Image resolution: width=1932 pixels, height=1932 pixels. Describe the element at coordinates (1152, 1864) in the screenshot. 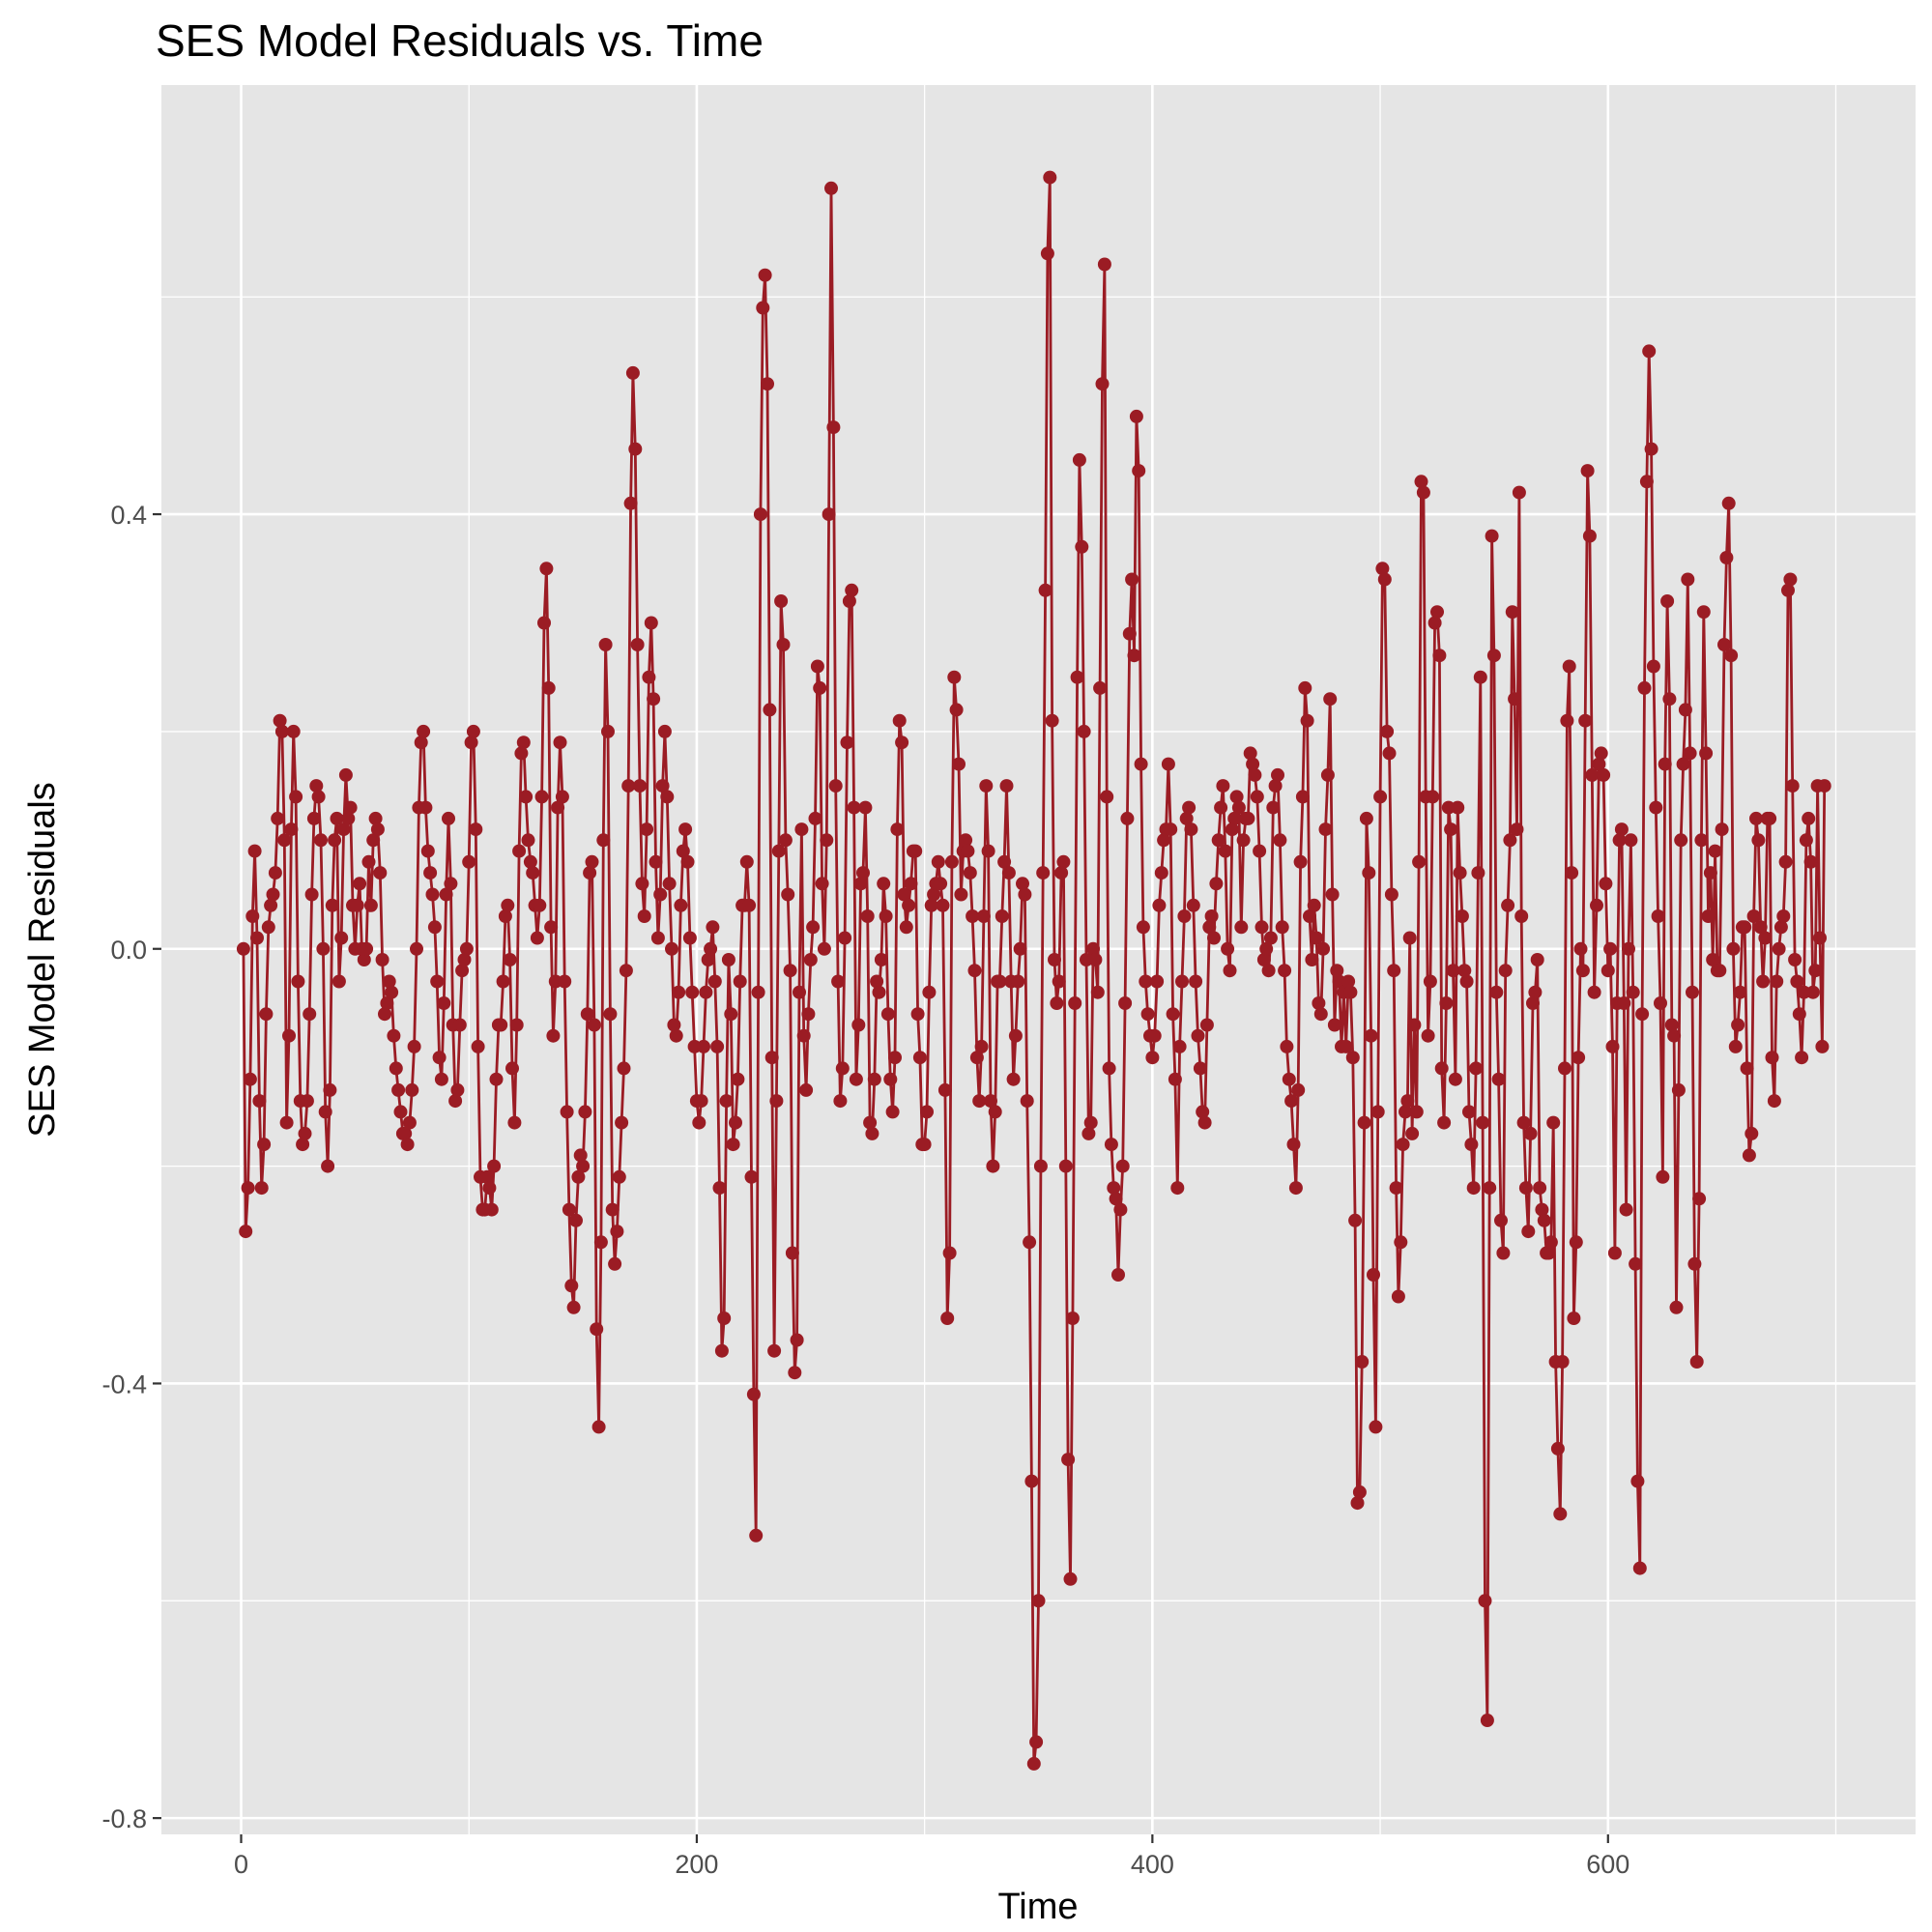

I see `x-tick-label: 400` at that location.